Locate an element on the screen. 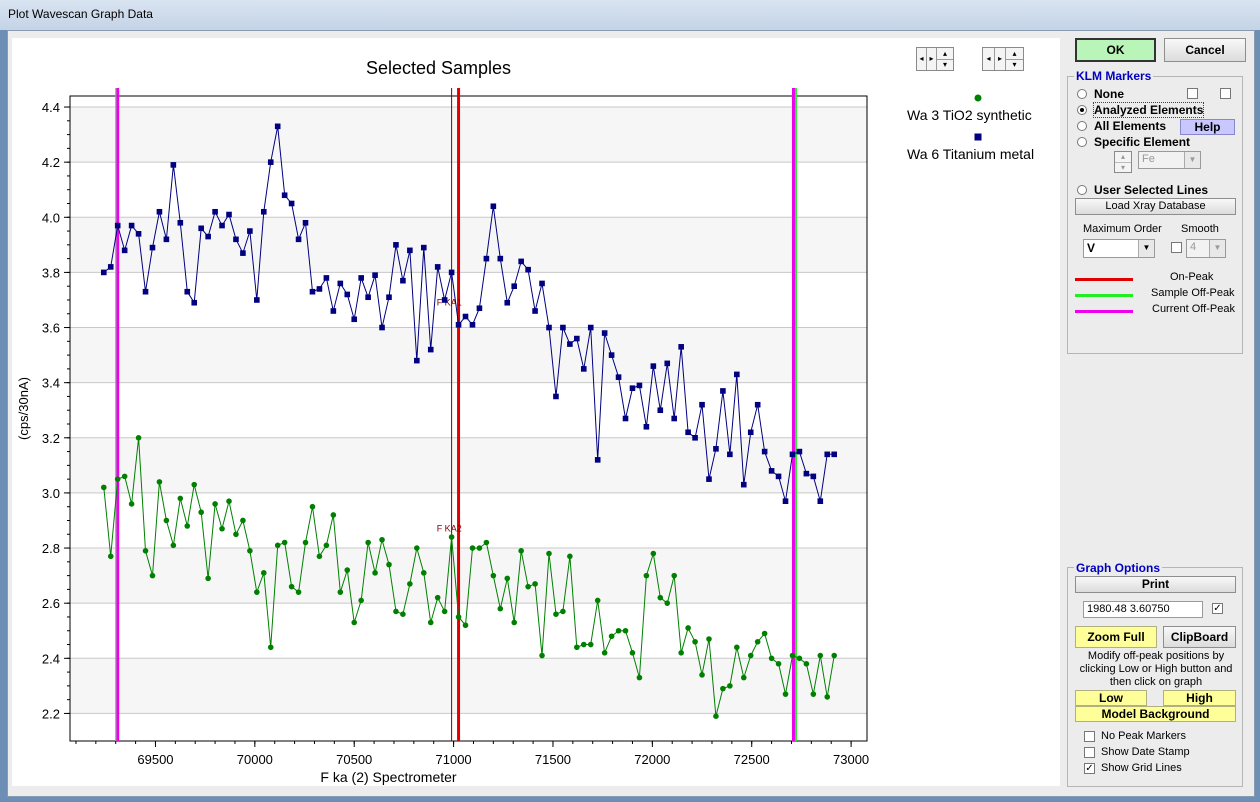  cancel-button: Cancel is located at coordinates (1205, 50).